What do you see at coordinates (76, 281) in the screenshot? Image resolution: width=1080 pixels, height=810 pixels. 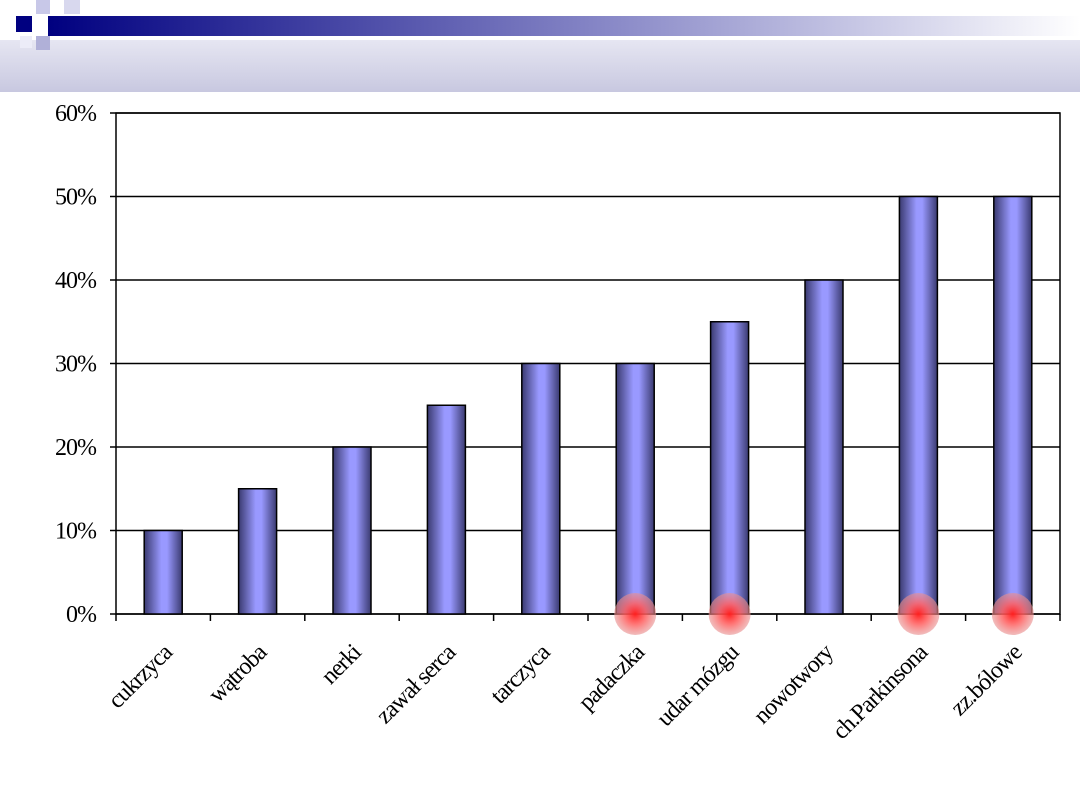 I see `y-tick-label: 40%` at bounding box center [76, 281].